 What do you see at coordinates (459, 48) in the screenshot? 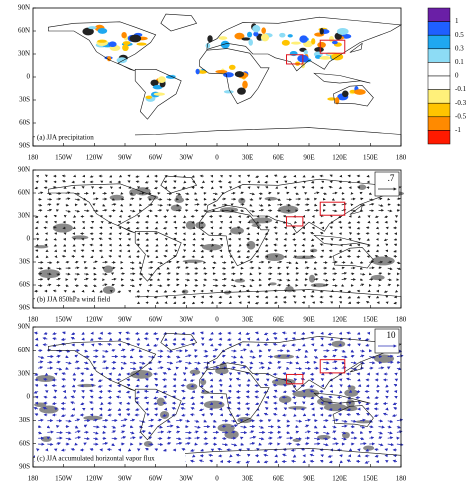
I see `colorbar-label: 0.3` at bounding box center [459, 48].